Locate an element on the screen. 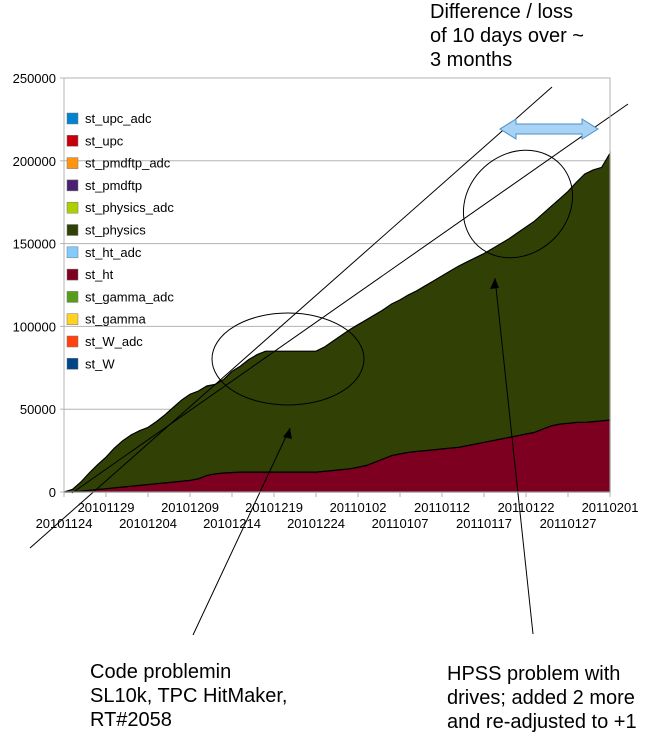  legend-label: st_W is located at coordinates (100, 363).